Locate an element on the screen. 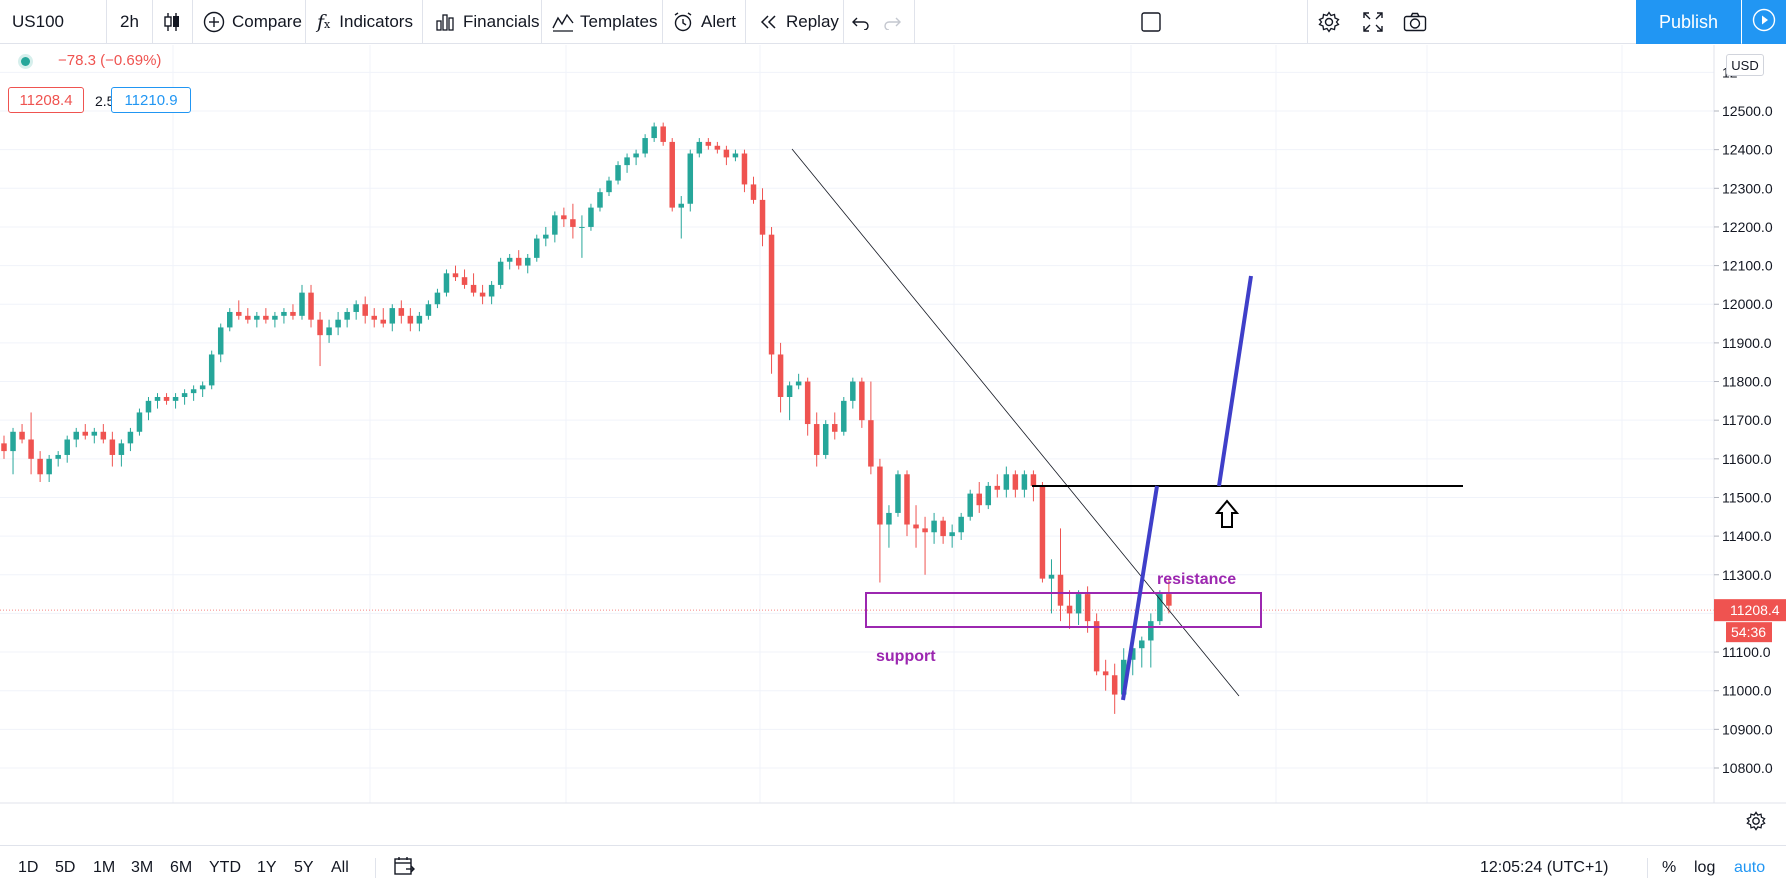 This screenshot has width=1786, height=890. publish-label: Publish is located at coordinates (1688, 21).